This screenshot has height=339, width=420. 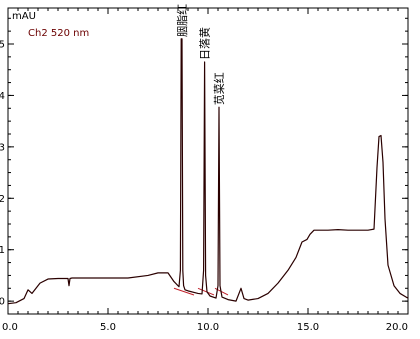 I want to click on y-tick-label: 0, so click(x=2, y=302).